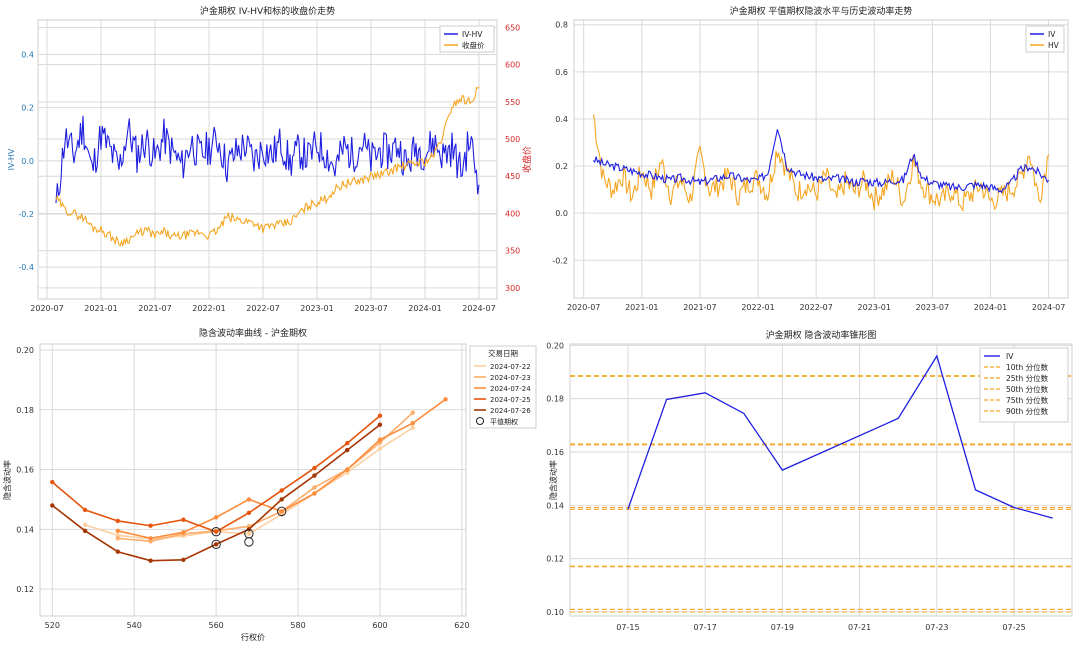 The width and height of the screenshot is (1080, 650). What do you see at coordinates (1027, 400) in the screenshot?
I see `legend-label: 75th 分位数` at bounding box center [1027, 400].